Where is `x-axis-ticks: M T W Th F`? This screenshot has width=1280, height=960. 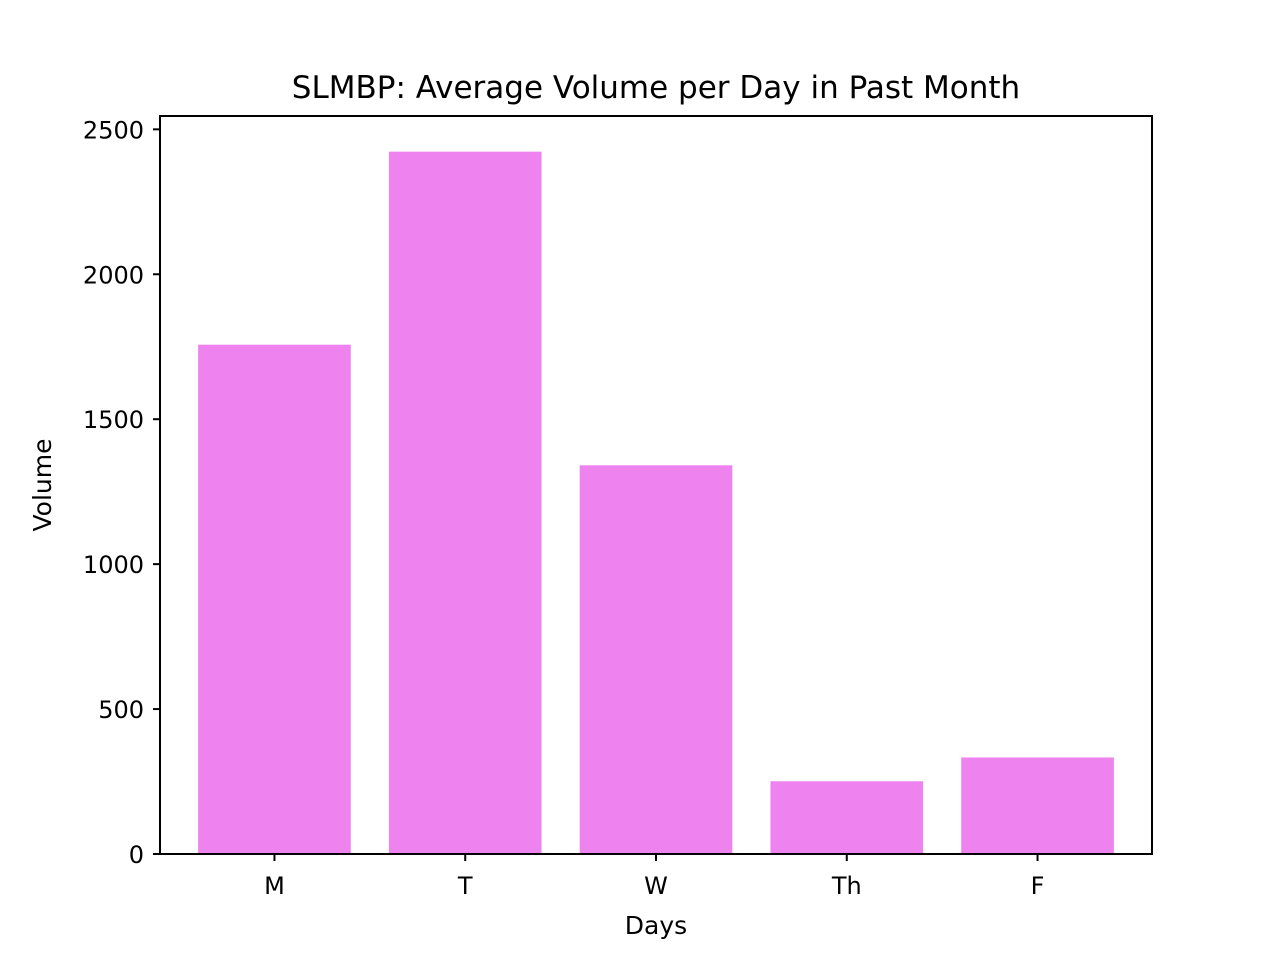
x-axis-ticks: M T W Th F is located at coordinates (654, 877).